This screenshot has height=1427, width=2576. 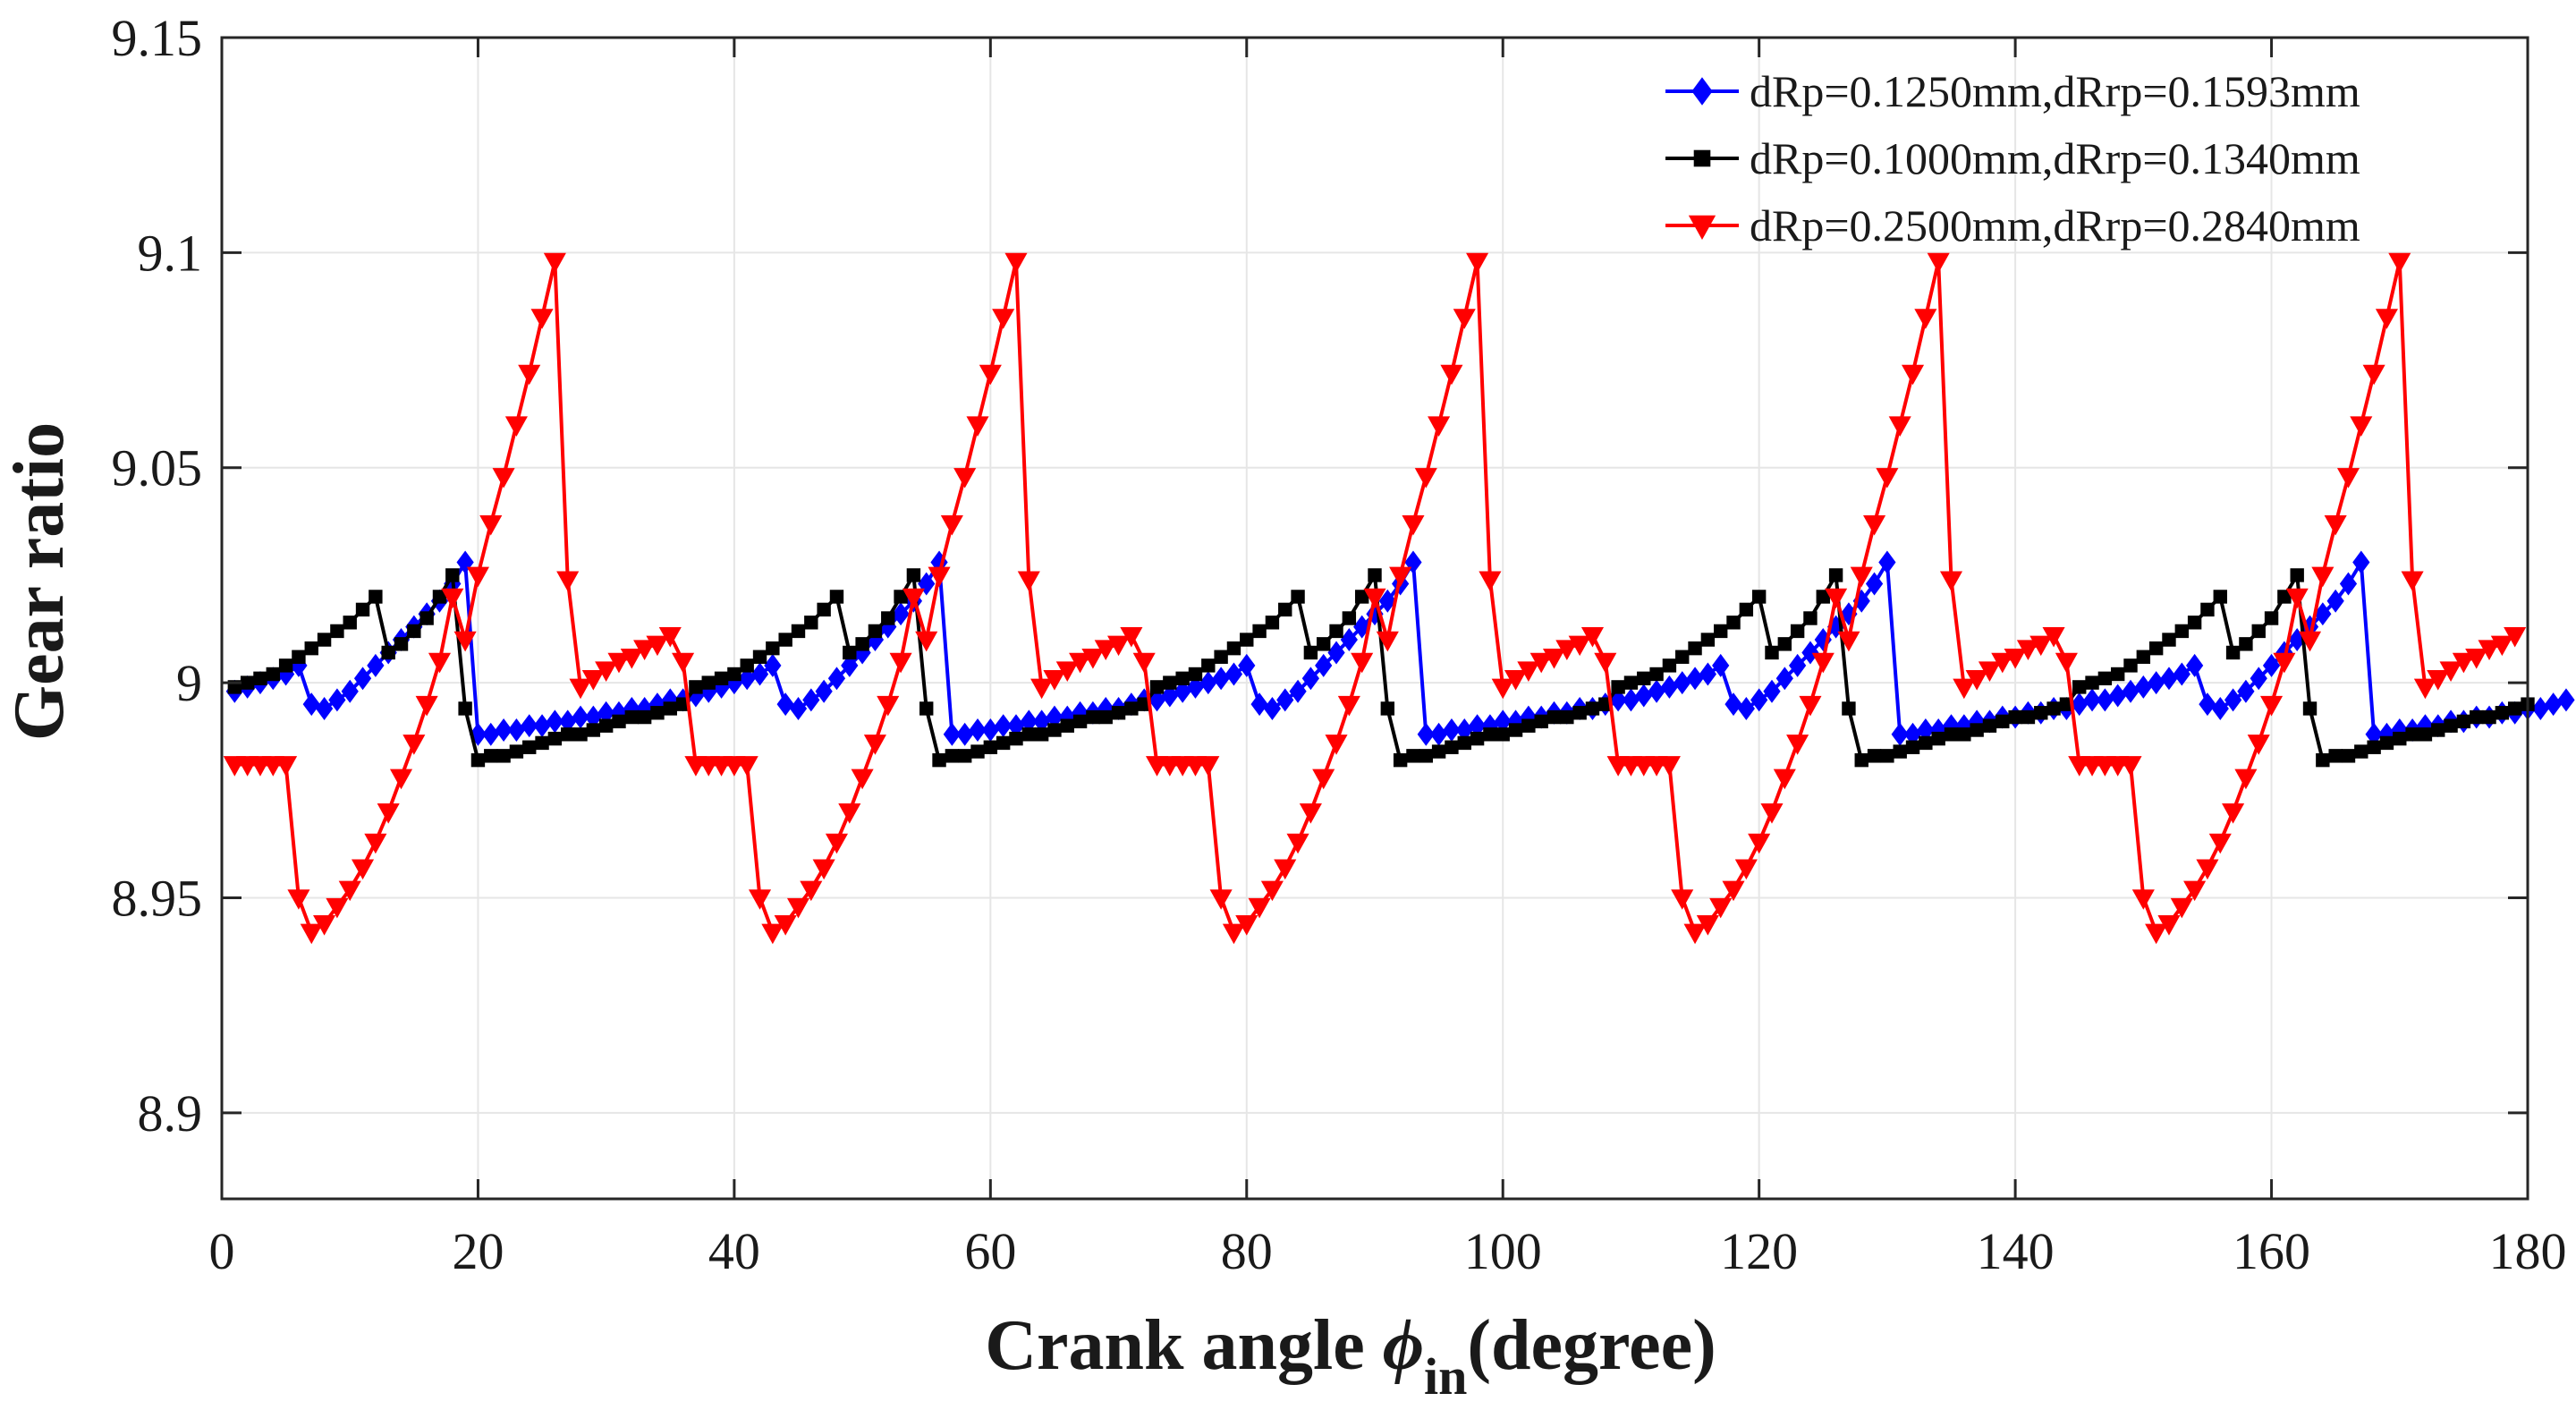 What do you see at coordinates (990, 1251) in the screenshot?
I see `x-tick-label: 60` at bounding box center [990, 1251].